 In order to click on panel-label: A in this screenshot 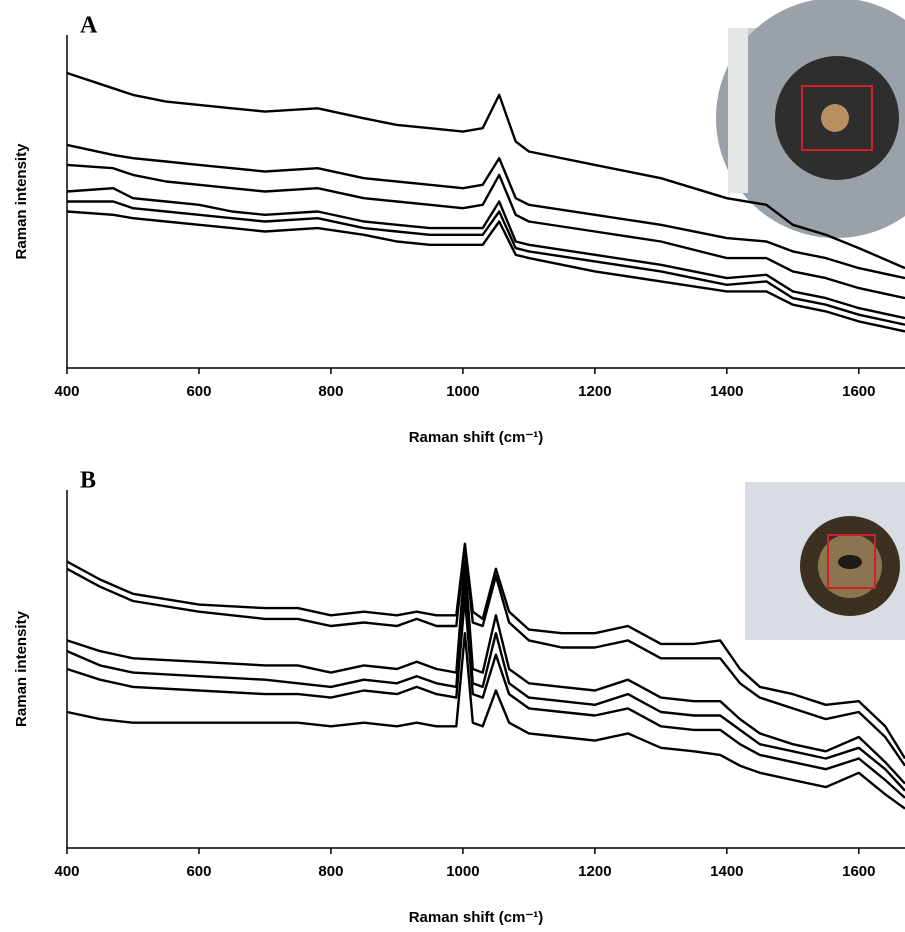, I will do `click(89, 26)`.